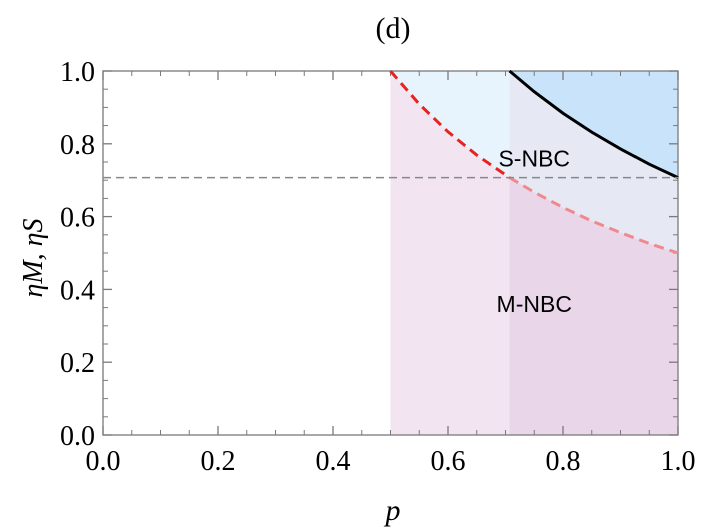  I want to click on region-between-curves, so click(593, 162).